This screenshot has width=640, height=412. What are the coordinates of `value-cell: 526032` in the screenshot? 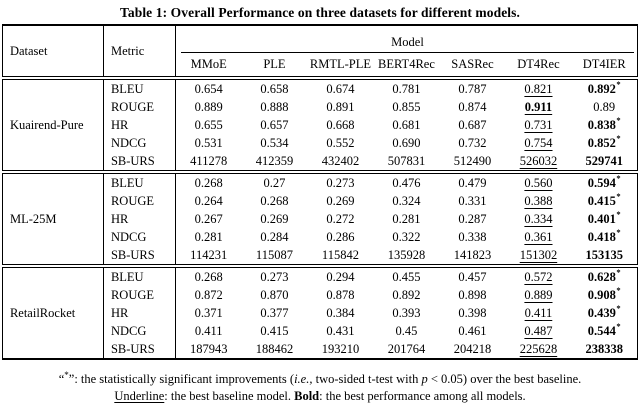 It's located at (538, 162).